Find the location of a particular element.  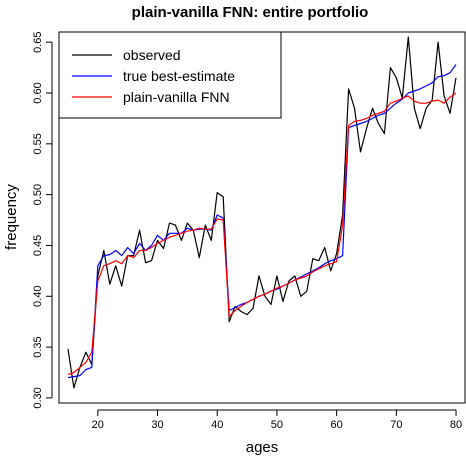

legend-box is located at coordinates (170, 75).